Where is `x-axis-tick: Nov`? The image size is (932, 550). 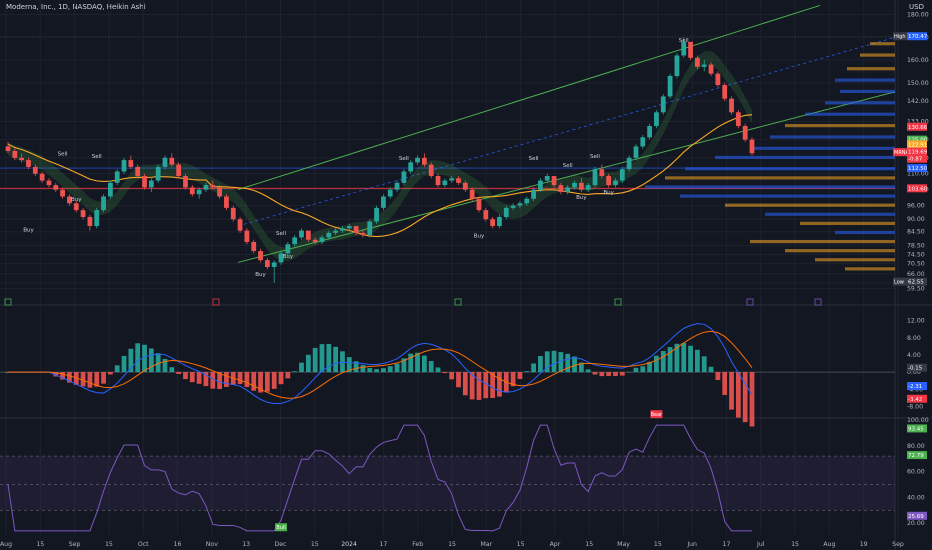 x-axis-tick: Nov is located at coordinates (212, 544).